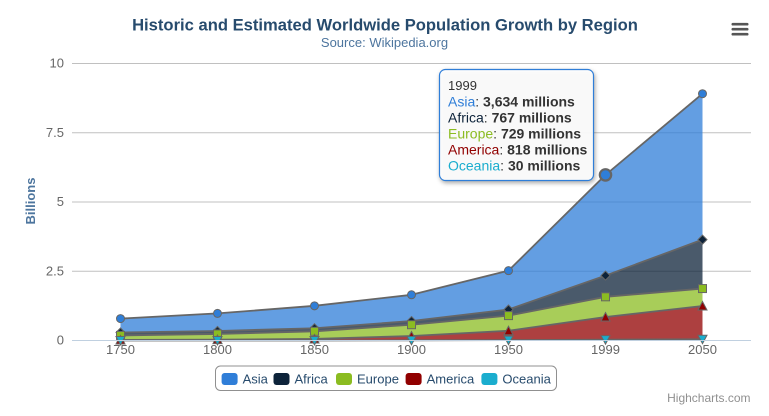  Describe the element at coordinates (256, 379) in the screenshot. I see `svg-text: Asia` at that location.